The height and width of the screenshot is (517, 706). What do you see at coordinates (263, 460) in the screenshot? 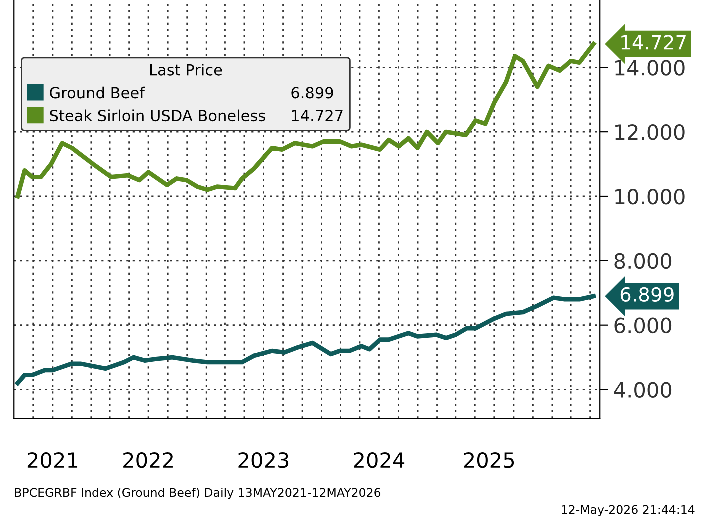
I see `x-tick-label: 2023` at bounding box center [263, 460].